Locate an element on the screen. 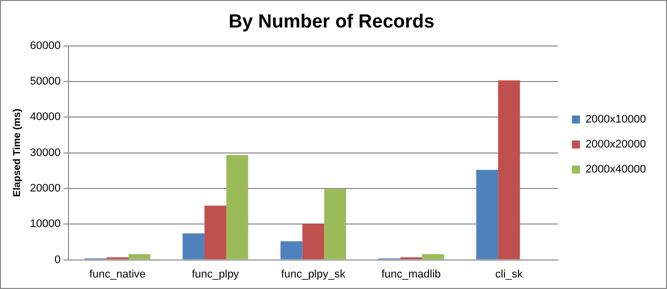  y-tick-label: 20000 is located at coordinates (45, 188).